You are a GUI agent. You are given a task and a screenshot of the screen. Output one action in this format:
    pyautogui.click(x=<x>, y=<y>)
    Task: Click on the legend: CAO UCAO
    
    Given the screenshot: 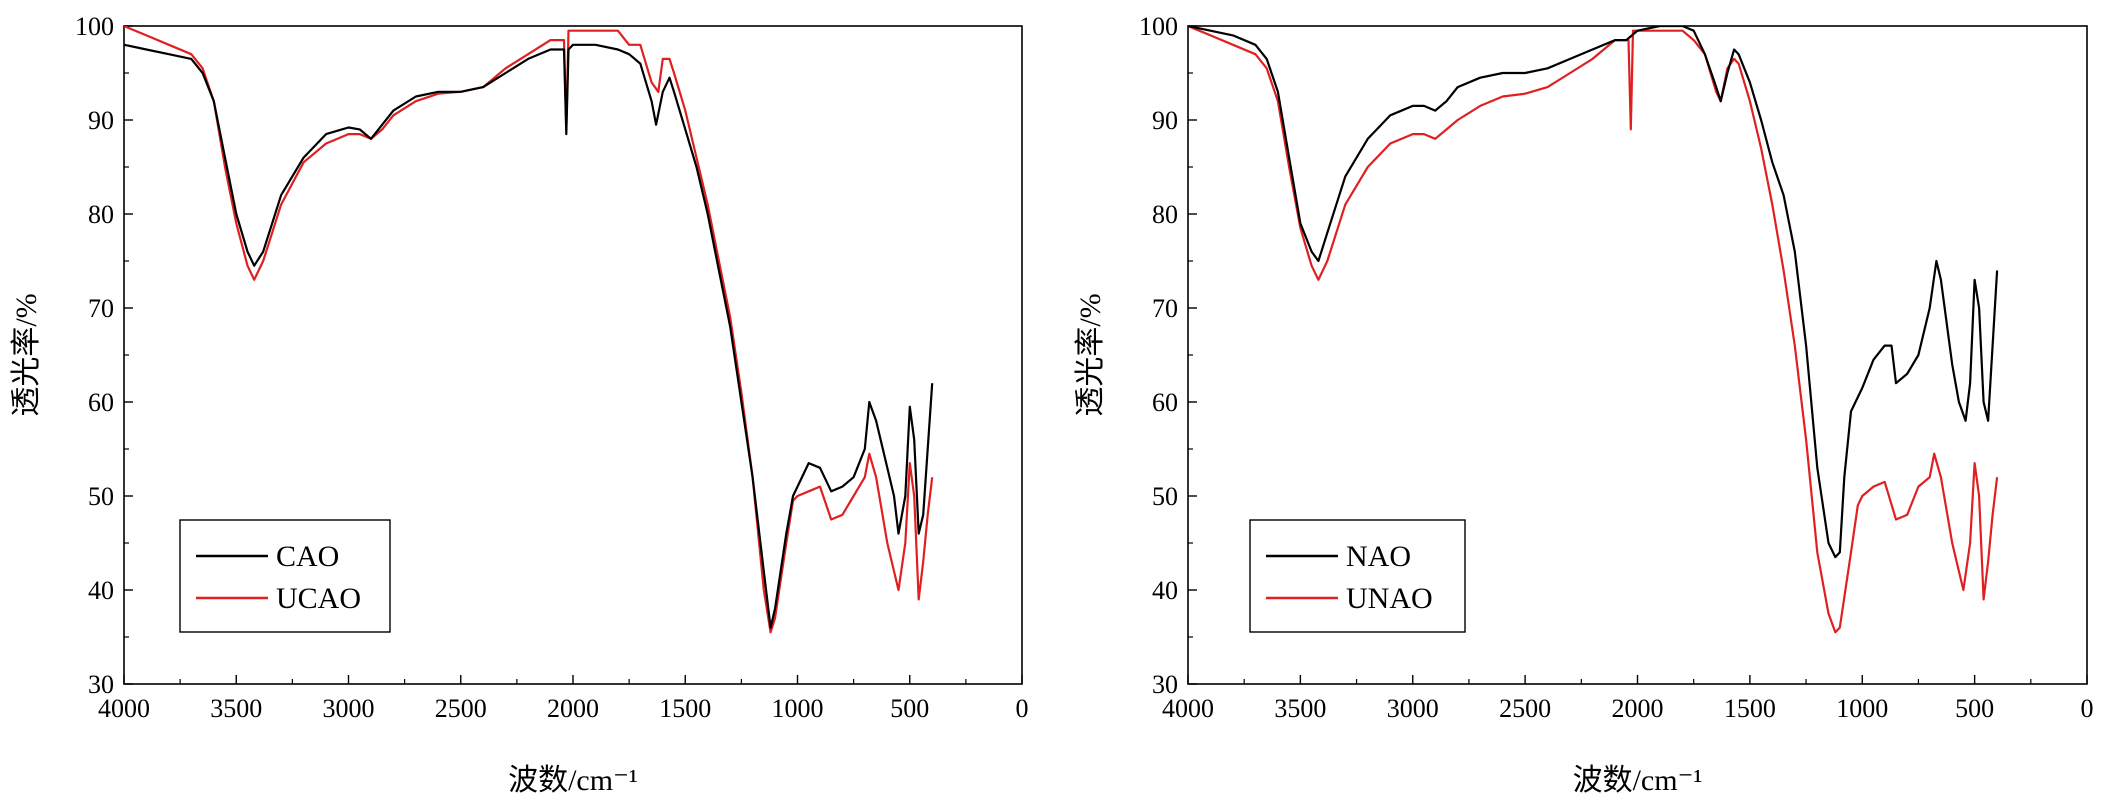 What is the action you would take?
    pyautogui.click(x=285, y=576)
    